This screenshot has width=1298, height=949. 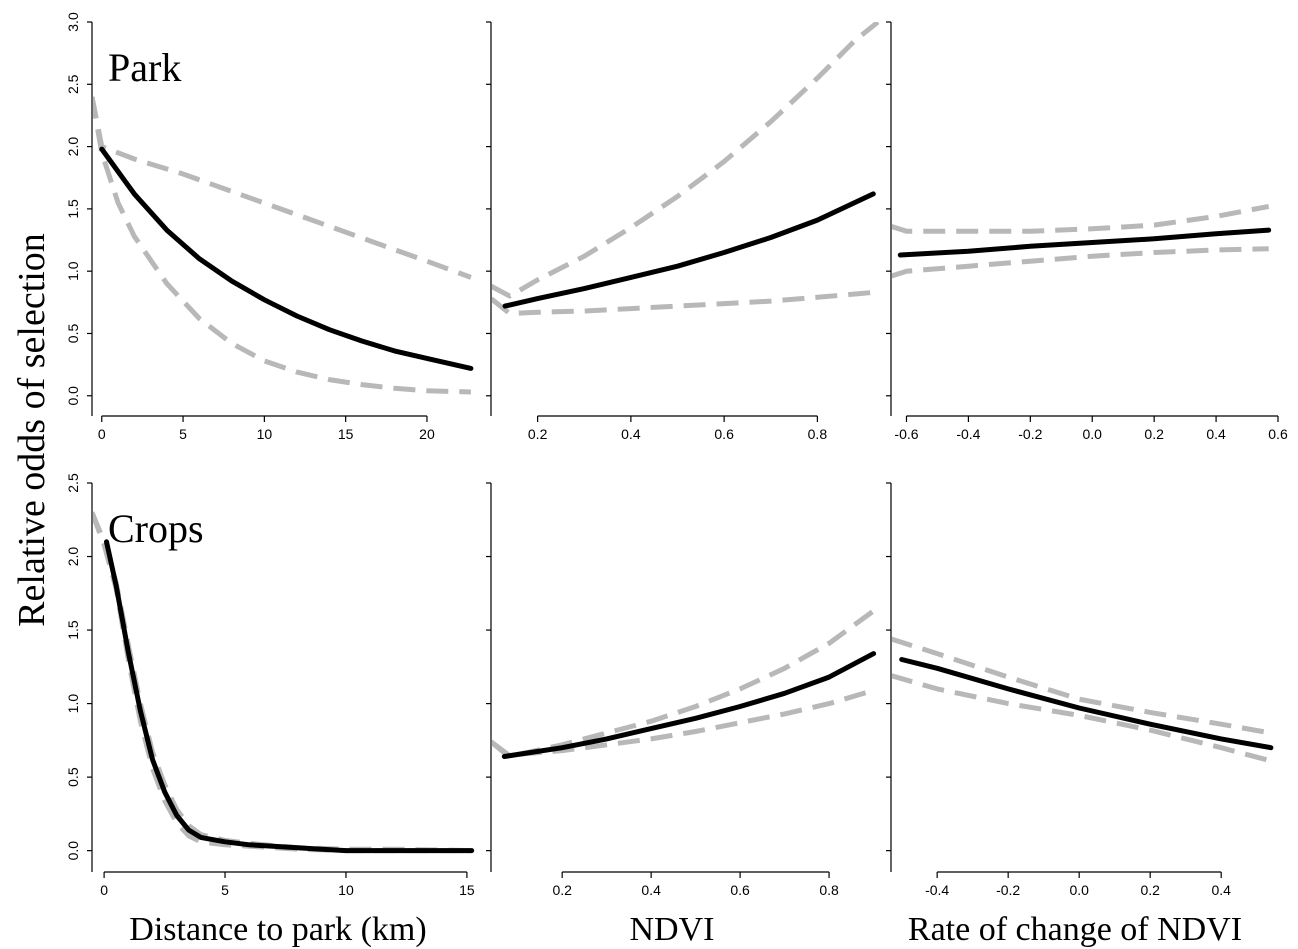 What do you see at coordinates (672, 929) in the screenshot?
I see `x-axis-title-ndvi: NDVI` at bounding box center [672, 929].